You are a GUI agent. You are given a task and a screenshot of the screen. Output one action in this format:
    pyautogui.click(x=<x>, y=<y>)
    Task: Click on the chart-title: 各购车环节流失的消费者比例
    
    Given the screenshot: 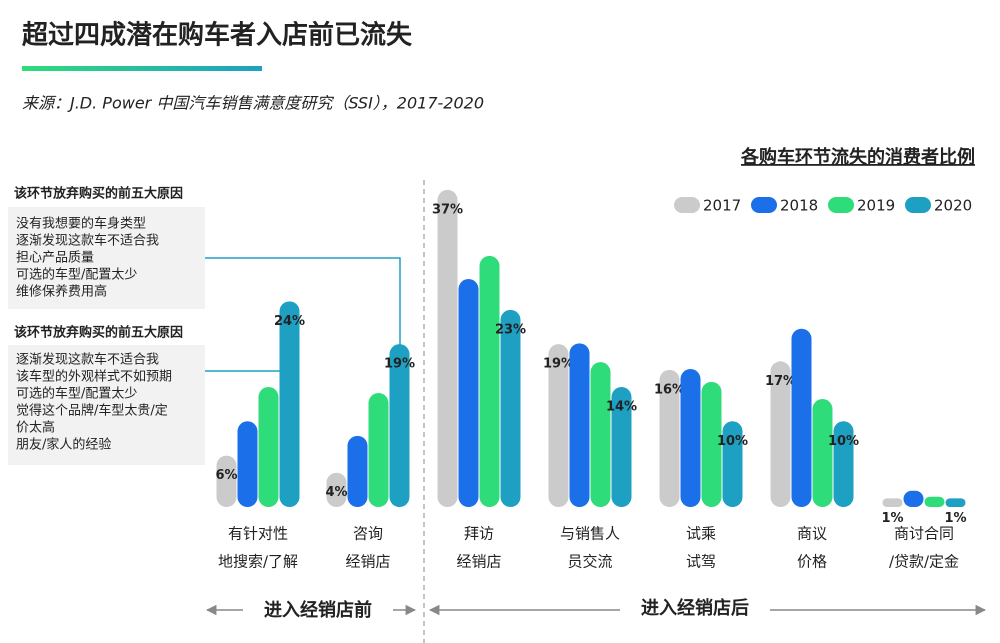 What is the action you would take?
    pyautogui.click(x=857, y=157)
    